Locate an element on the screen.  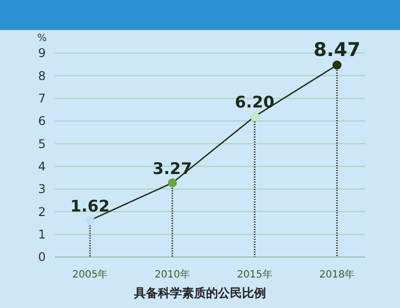
y-tick-label: 5 is located at coordinates (42, 143).